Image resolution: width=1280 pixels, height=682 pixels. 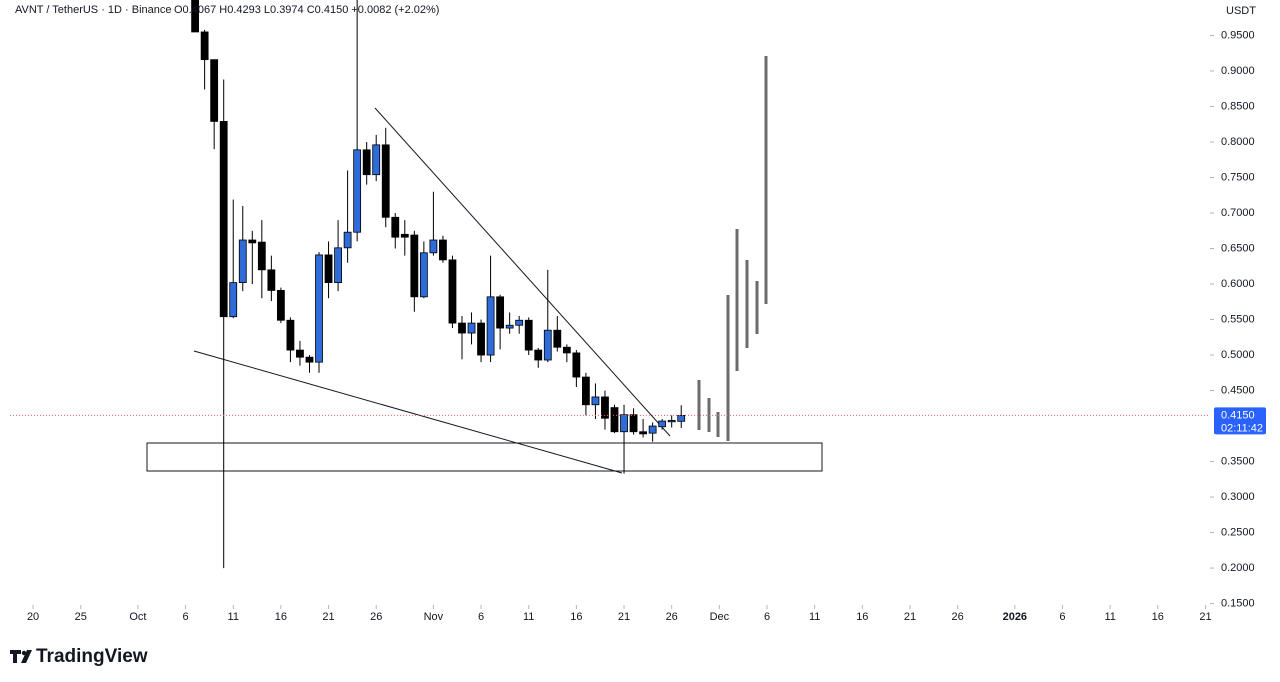 I want to click on y-tick-label: 0.5000, so click(x=1238, y=355).